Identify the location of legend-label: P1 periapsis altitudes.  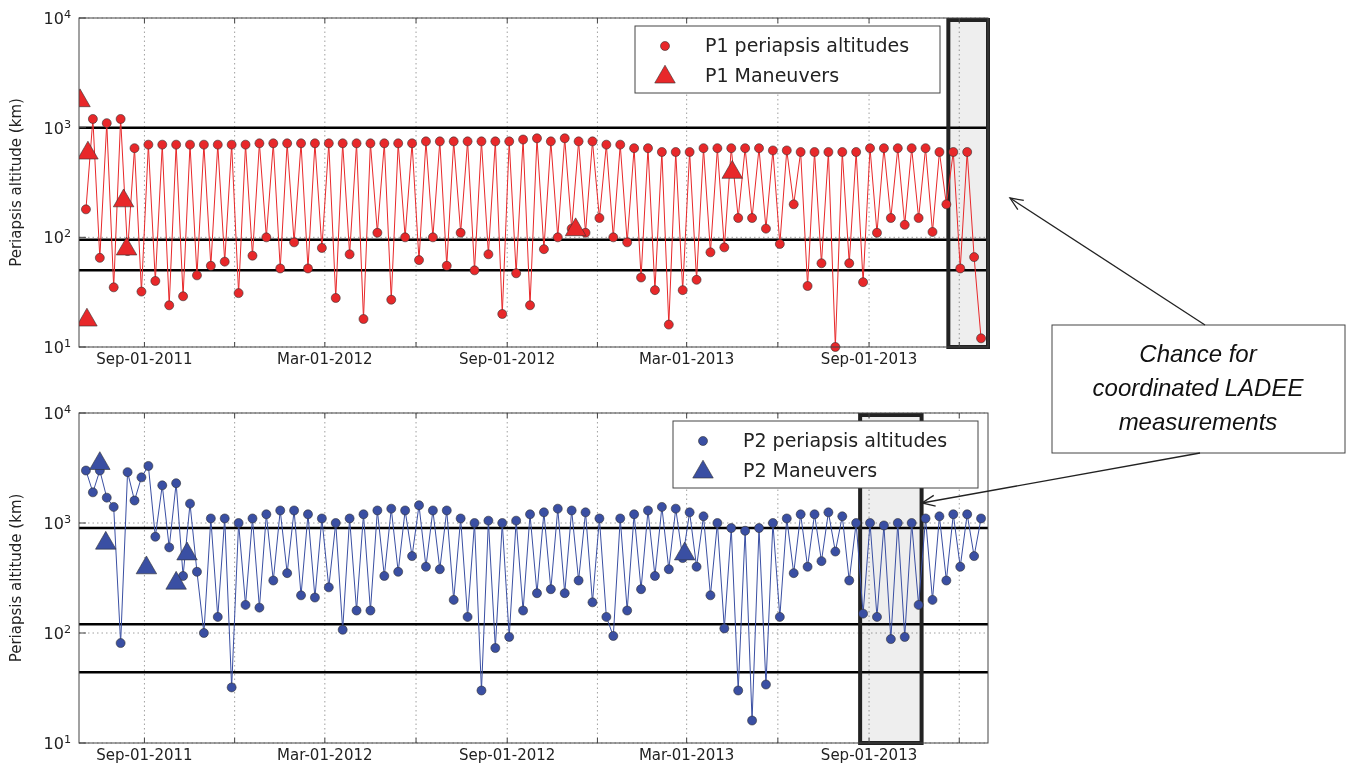
(807, 45).